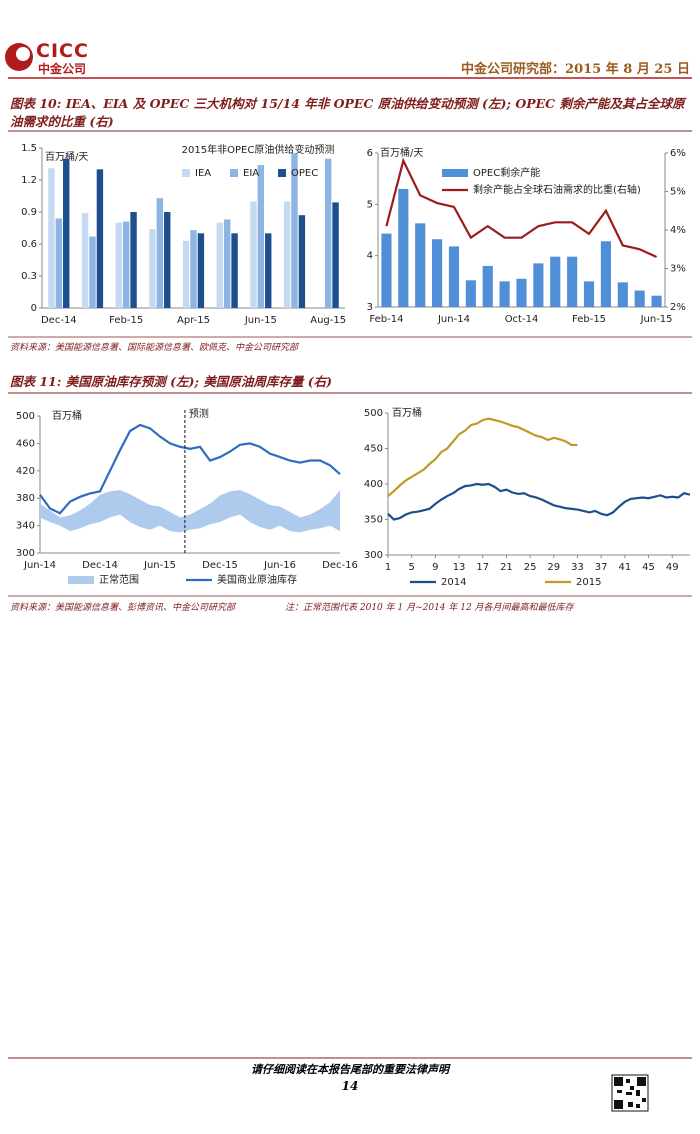 This screenshot has height=1134, width=700. I want to click on y-tick-label: 3, so click(370, 307).